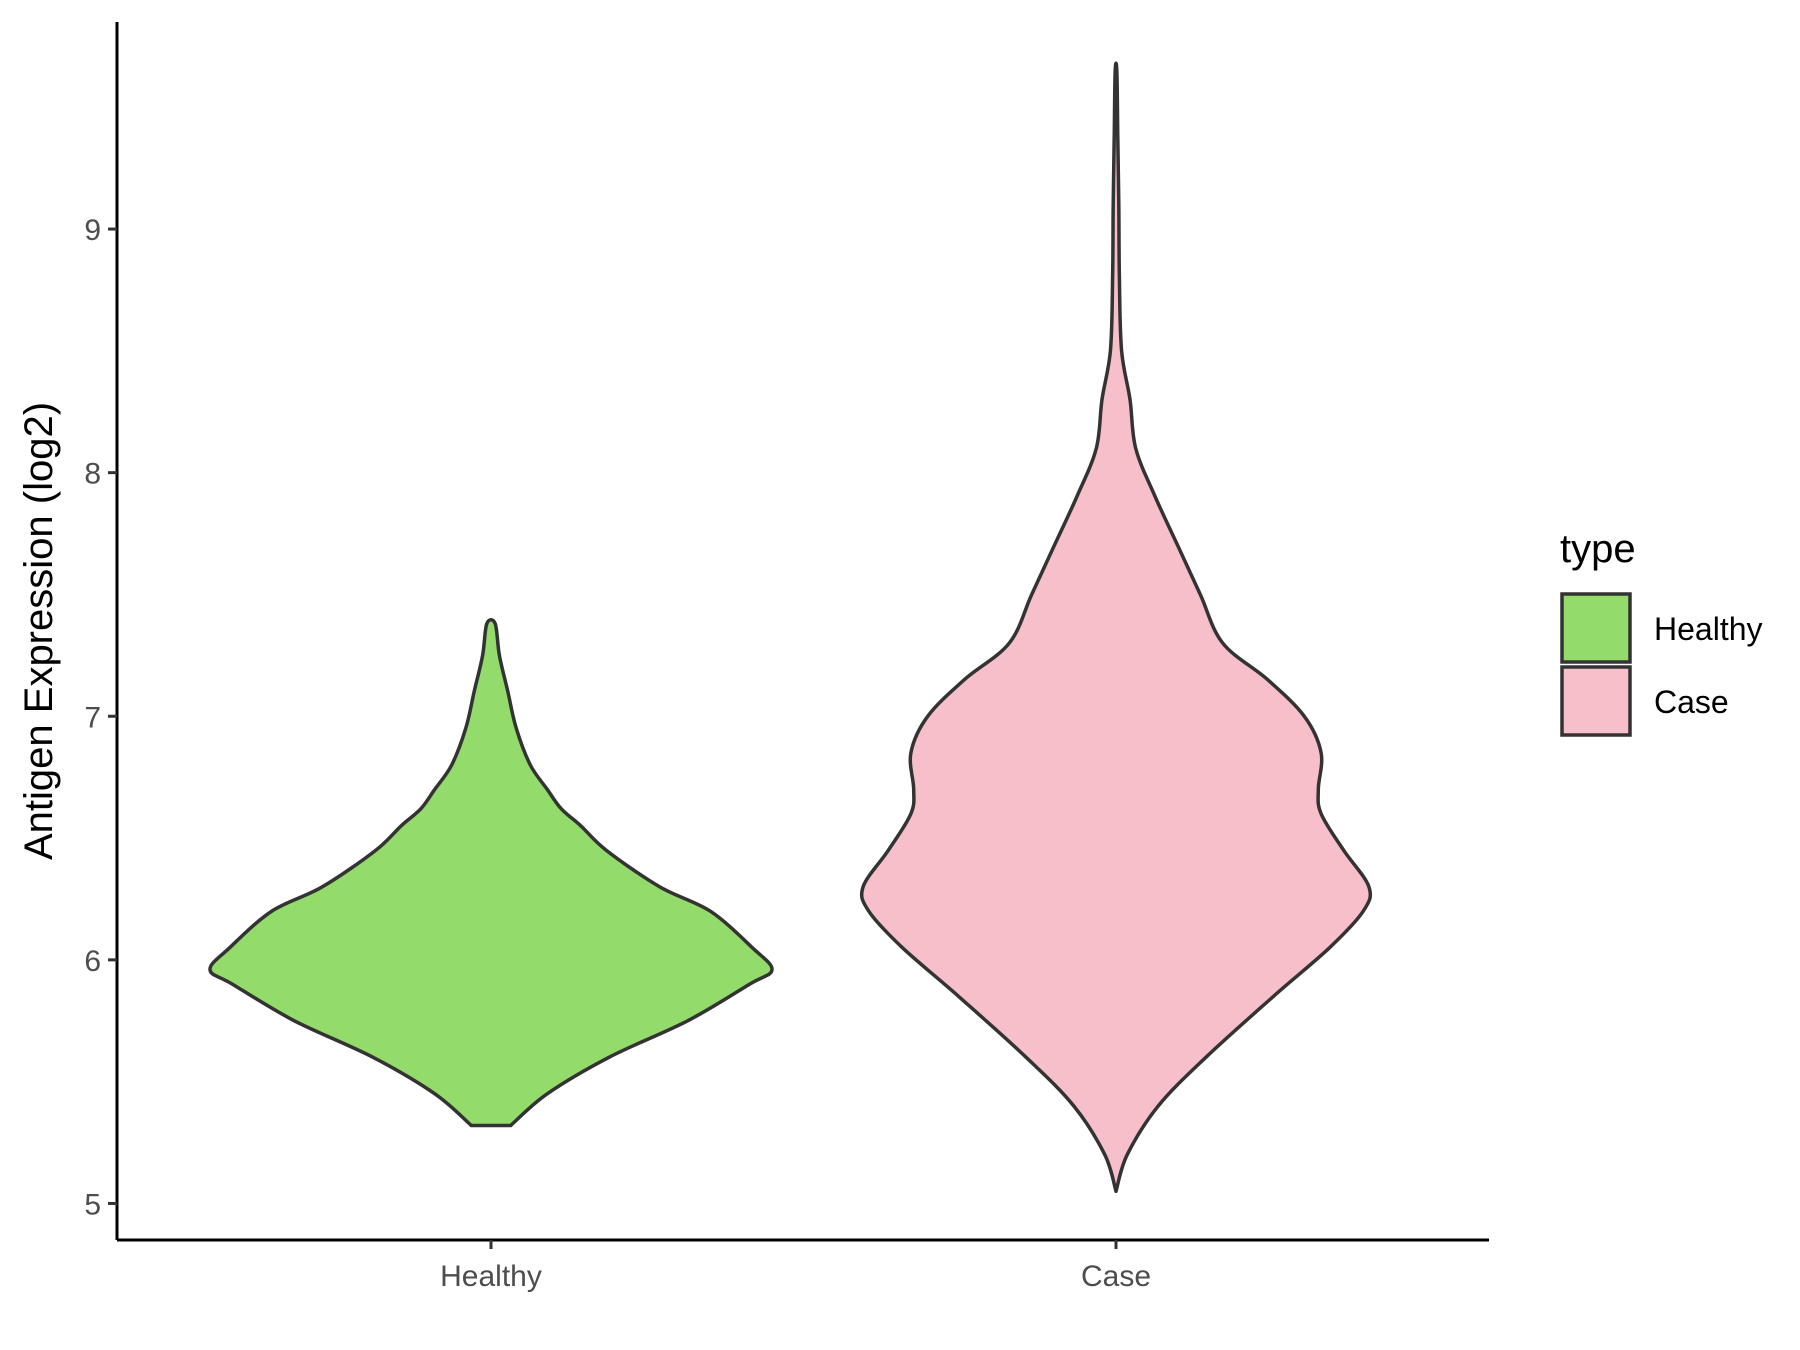  What do you see at coordinates (1596, 701) in the screenshot?
I see `legend-swatch-case` at bounding box center [1596, 701].